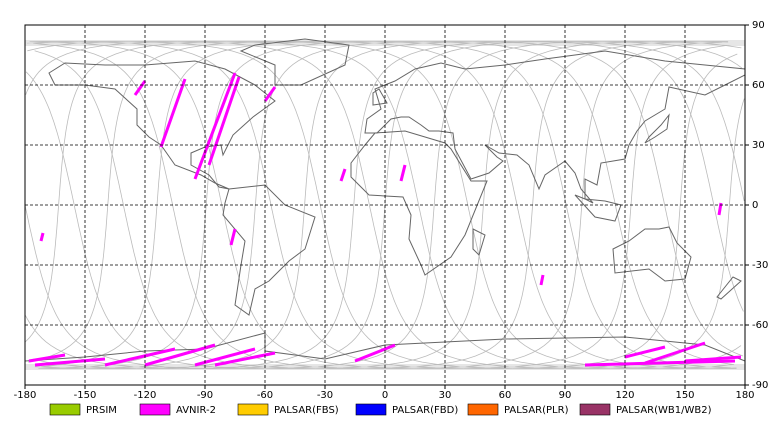 Image resolution: width=770 pixels, height=430 pixels. What do you see at coordinates (536, 410) in the screenshot?
I see `legend-label: PALSAR(PLR)` at bounding box center [536, 410].